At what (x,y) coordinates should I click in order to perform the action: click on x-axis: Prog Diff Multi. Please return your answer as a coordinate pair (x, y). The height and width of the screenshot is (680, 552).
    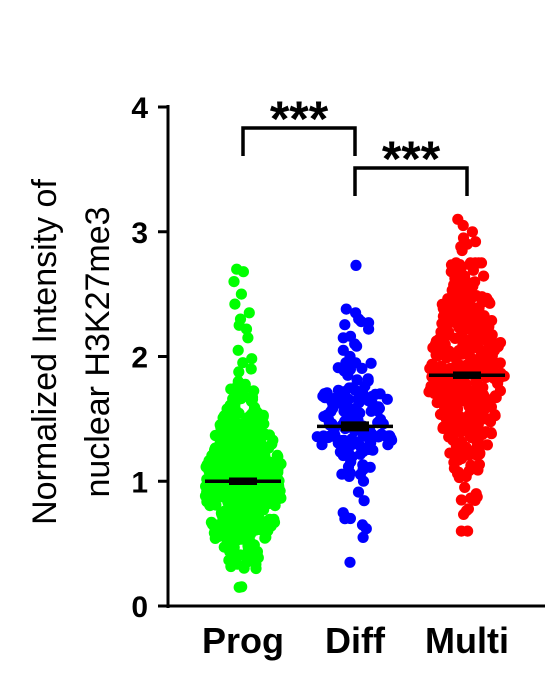
    Looking at the image, I should click on (356, 632).